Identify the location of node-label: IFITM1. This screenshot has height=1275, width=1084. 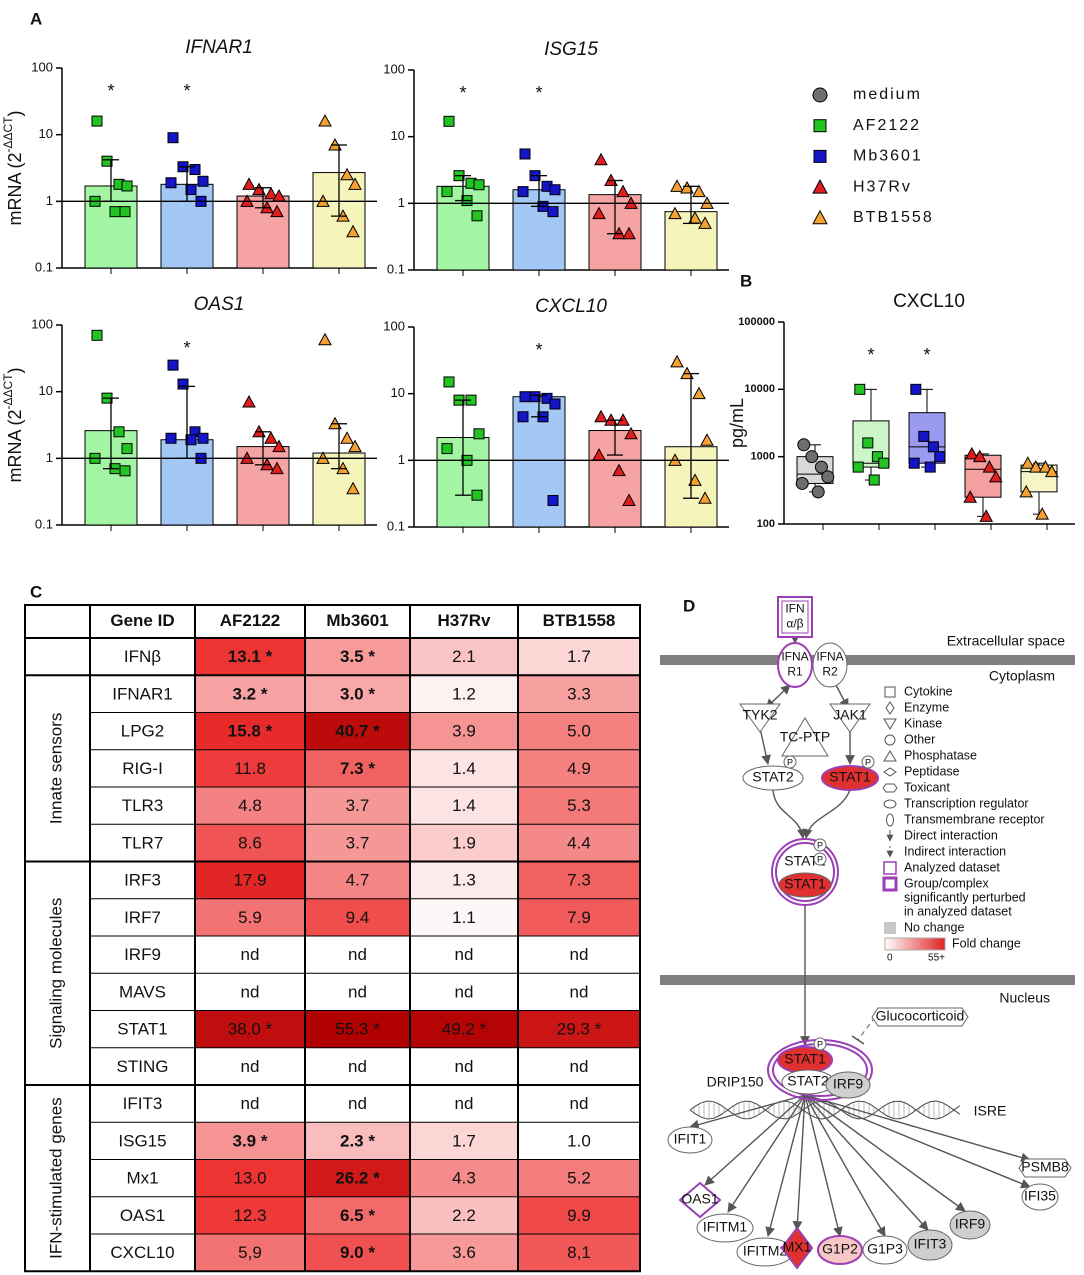
(725, 1227).